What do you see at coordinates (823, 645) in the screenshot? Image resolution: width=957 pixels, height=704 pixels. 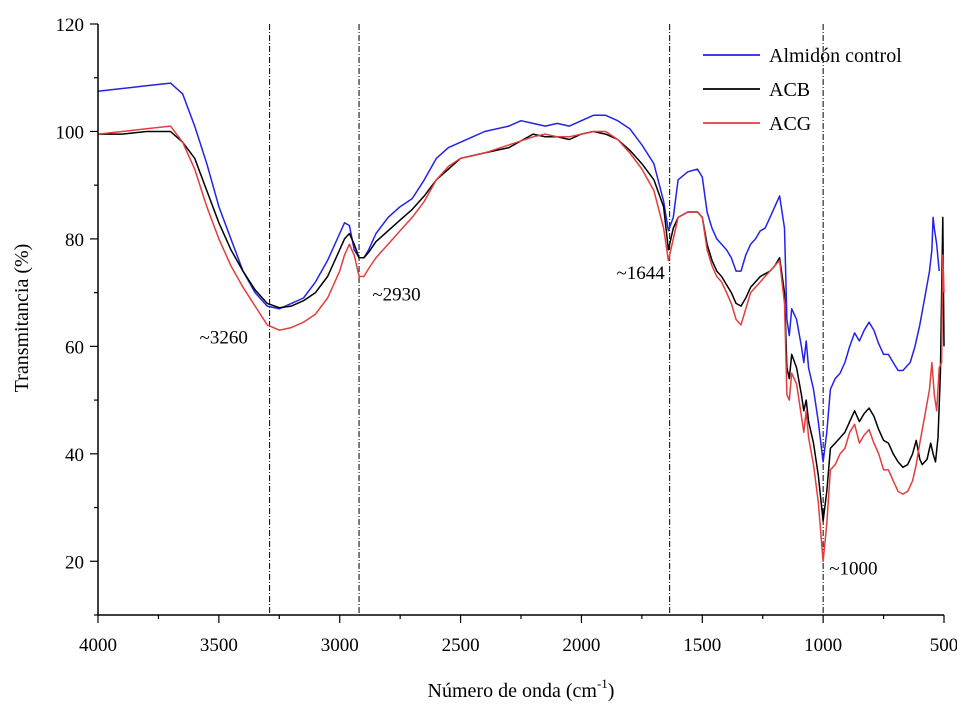 I see `x-tick-label: 1000` at bounding box center [823, 645].